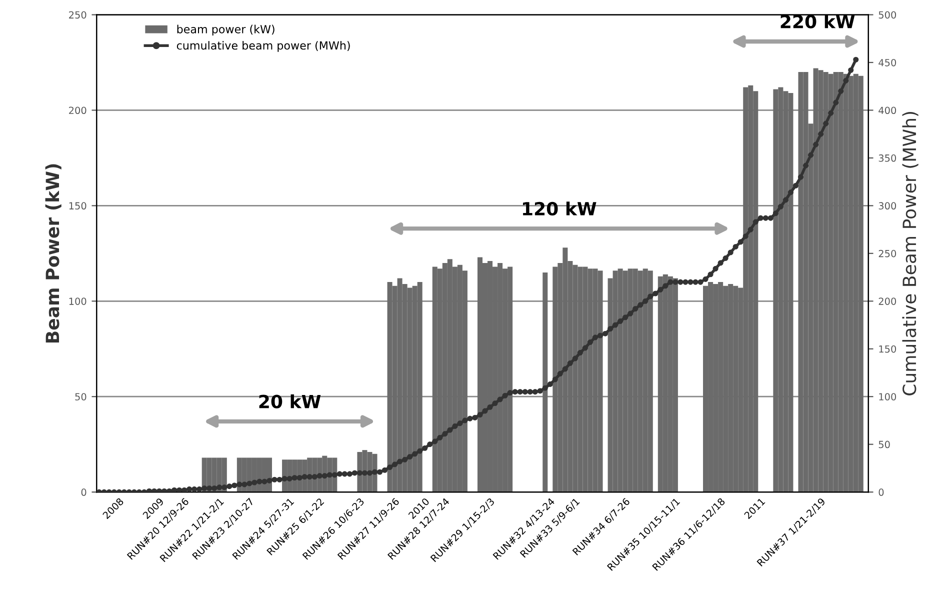  Describe the element at coordinates (887, 158) in the screenshot. I see `y2-tick-label: 350` at that location.